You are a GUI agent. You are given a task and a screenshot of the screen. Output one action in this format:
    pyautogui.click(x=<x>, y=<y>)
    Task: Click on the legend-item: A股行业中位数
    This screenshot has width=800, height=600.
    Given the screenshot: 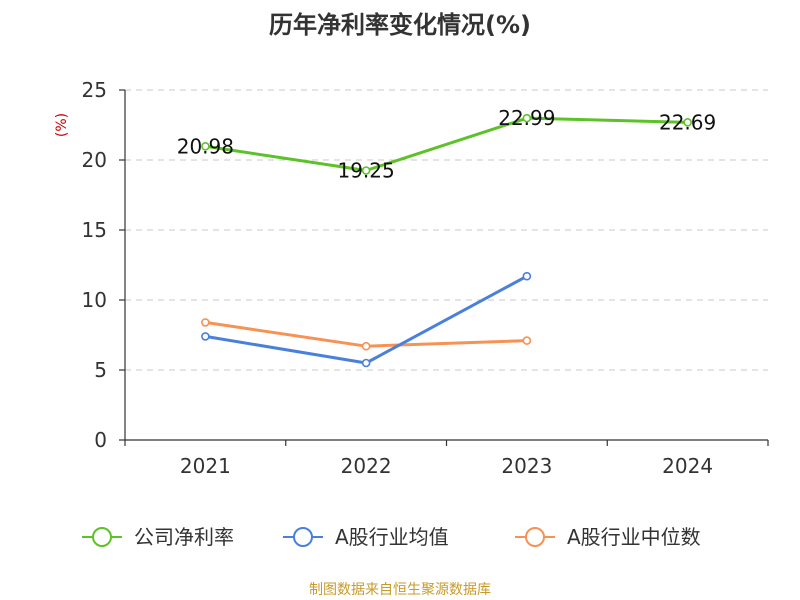 What is the action you would take?
    pyautogui.click(x=608, y=537)
    